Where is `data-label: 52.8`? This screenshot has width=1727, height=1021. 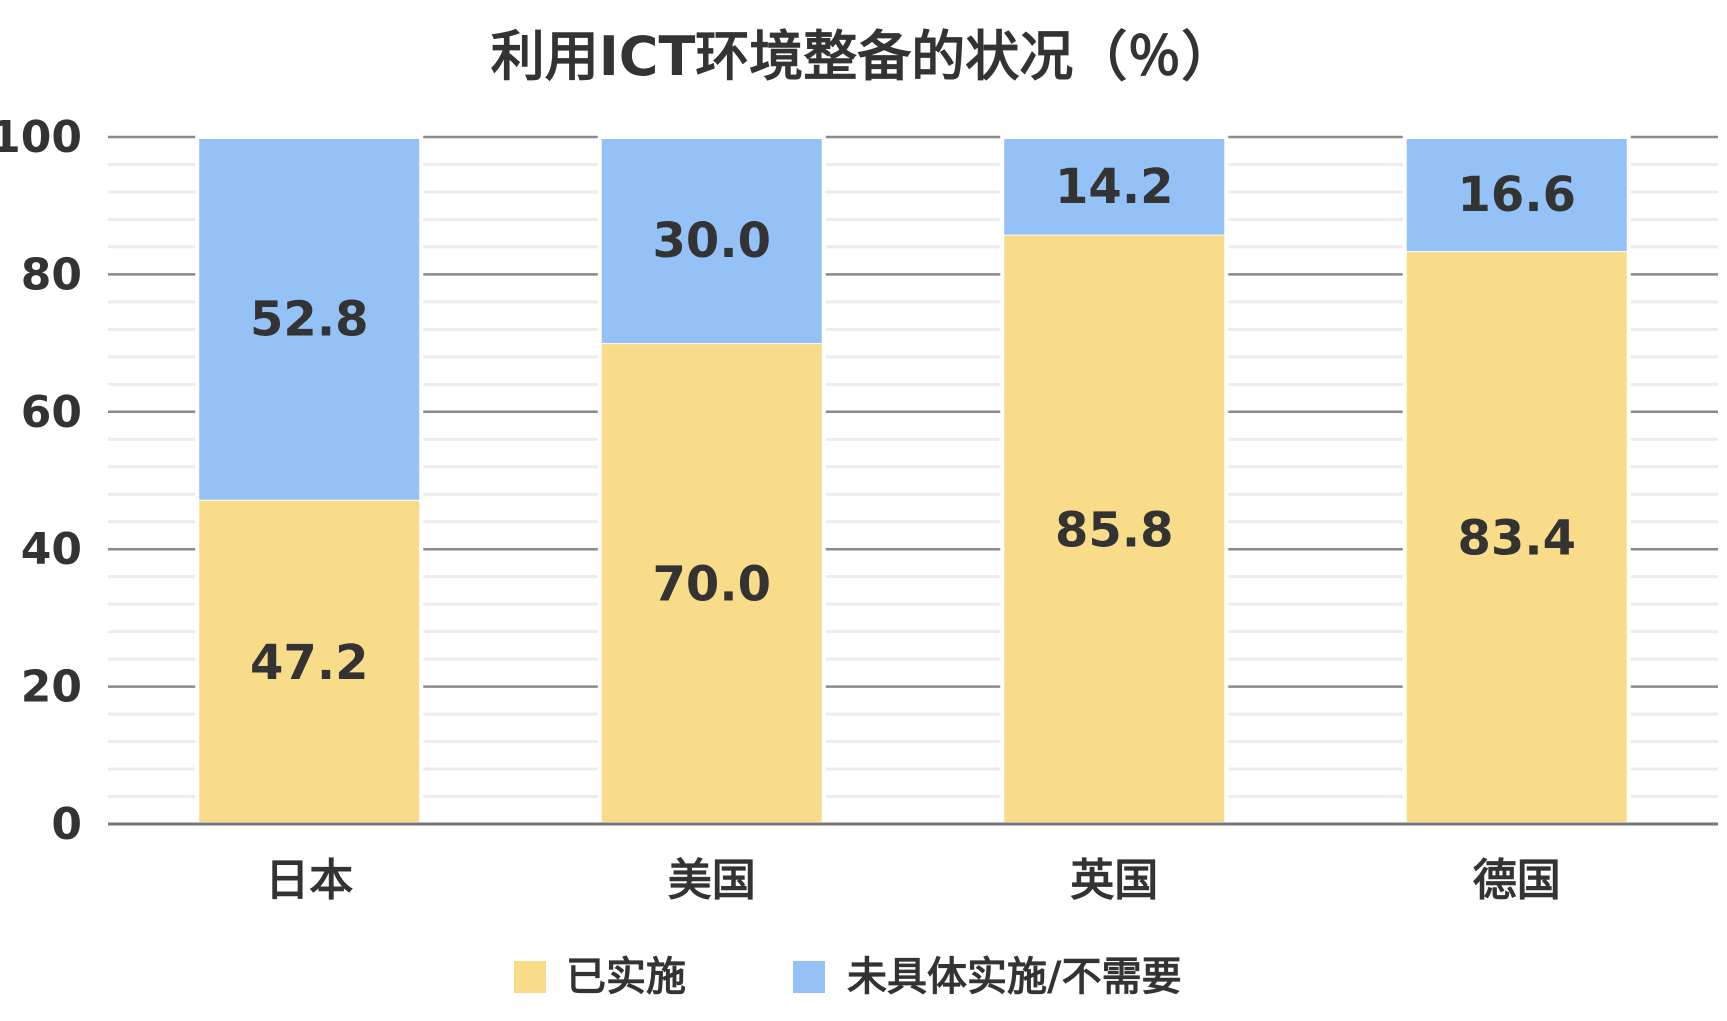
data-label: 52.8 is located at coordinates (309, 319).